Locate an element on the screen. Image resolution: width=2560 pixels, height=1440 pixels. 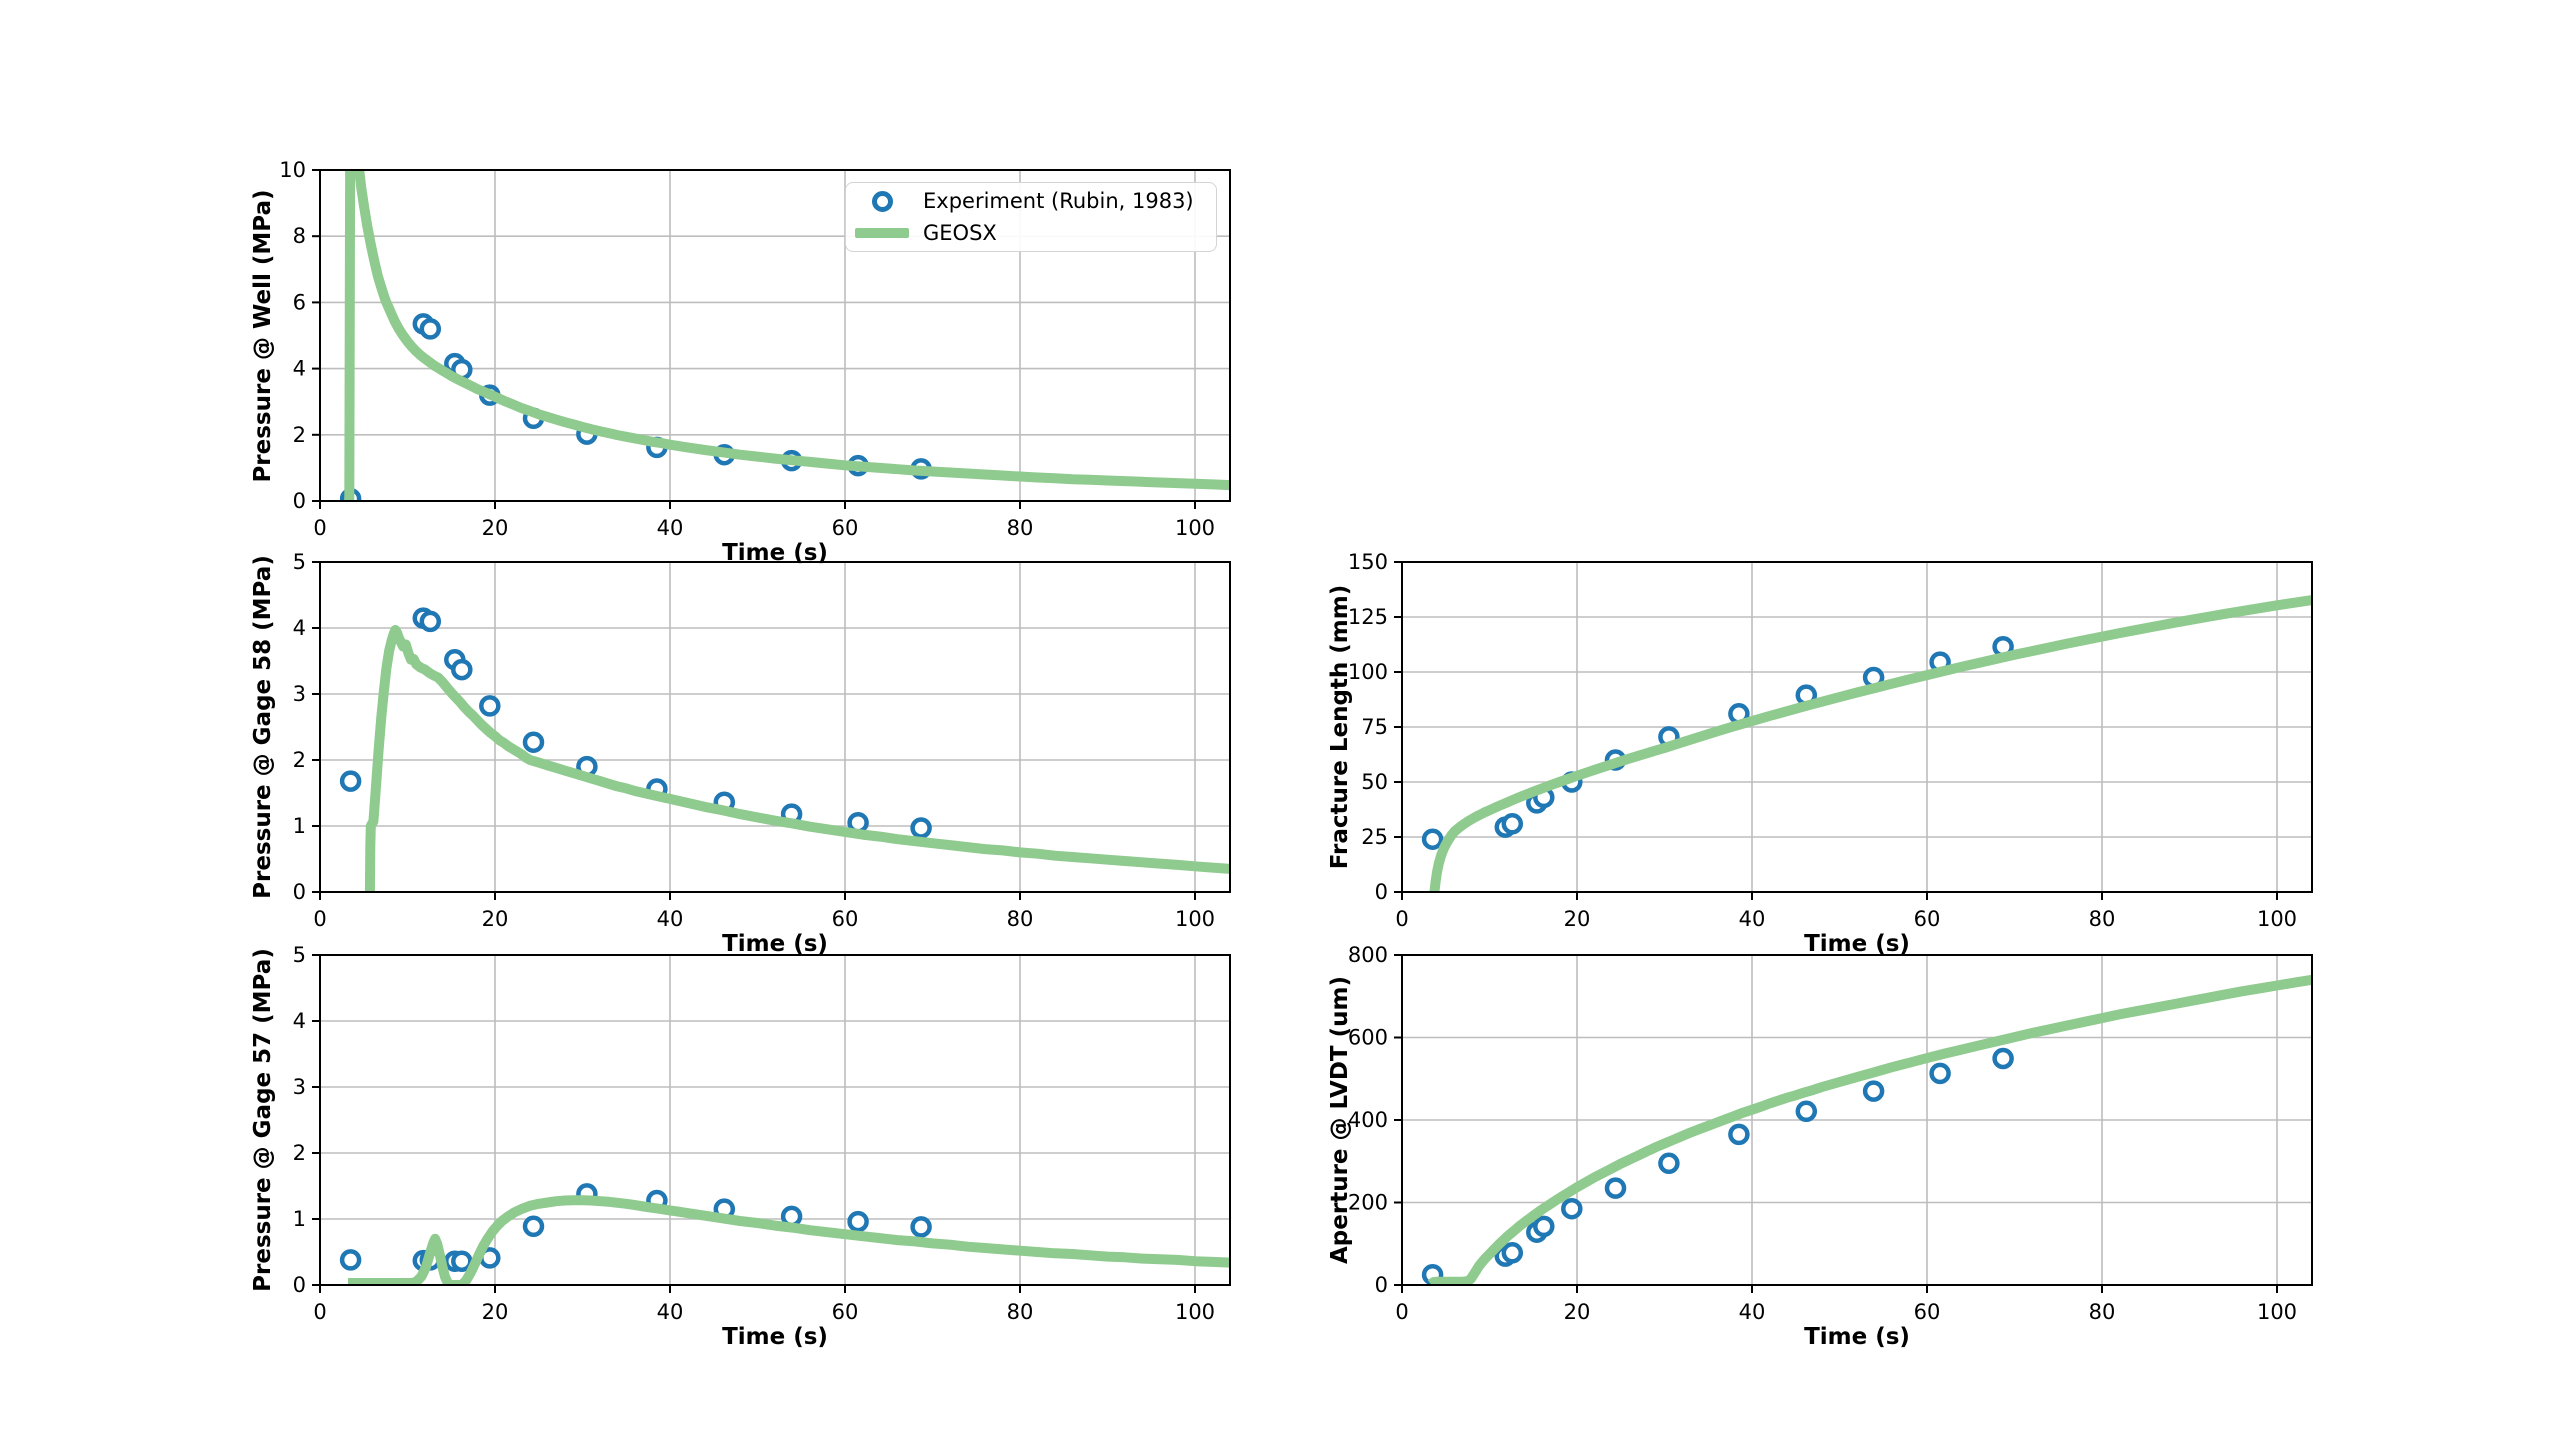
tick-labels: 0 20 40 60 80 100 0 25 50 75 100 125 150 is located at coordinates (1822, 740).